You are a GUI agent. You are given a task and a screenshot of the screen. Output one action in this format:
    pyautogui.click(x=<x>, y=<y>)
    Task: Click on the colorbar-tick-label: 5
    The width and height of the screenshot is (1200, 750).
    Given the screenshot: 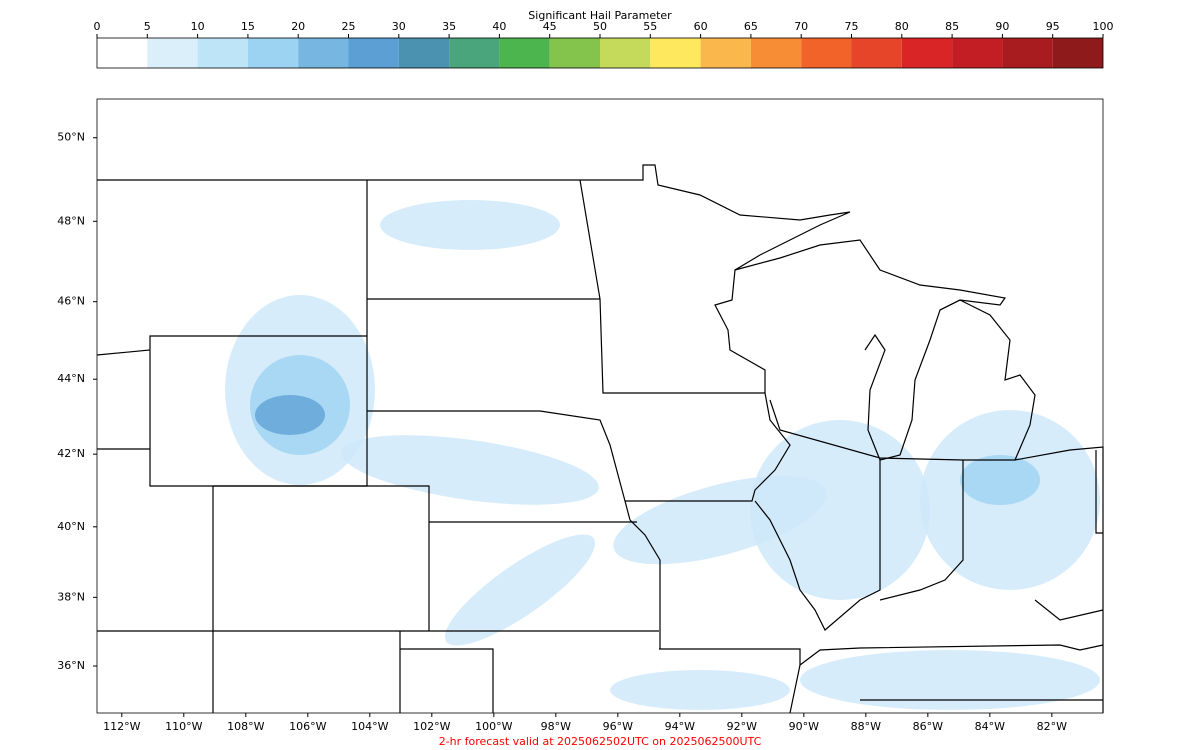 What is the action you would take?
    pyautogui.click(x=147, y=26)
    